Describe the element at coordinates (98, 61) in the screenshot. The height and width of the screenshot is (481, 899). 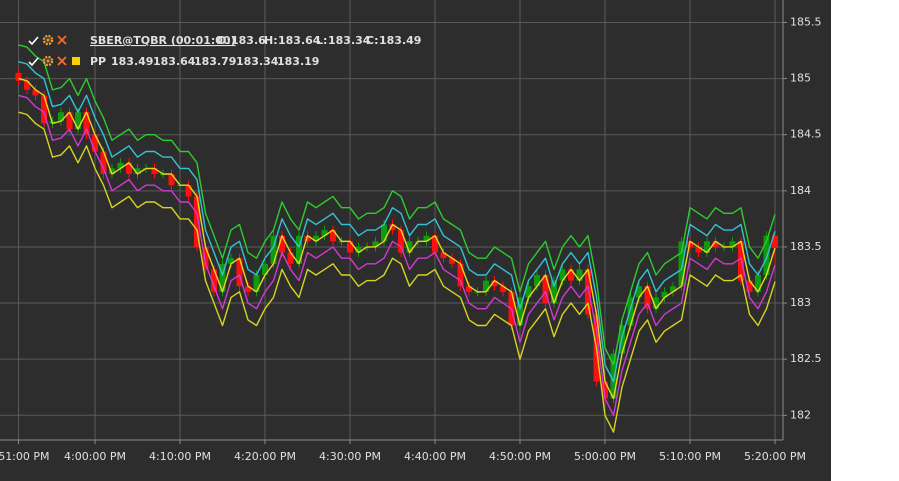
I see `indicator-label: PP` at that location.